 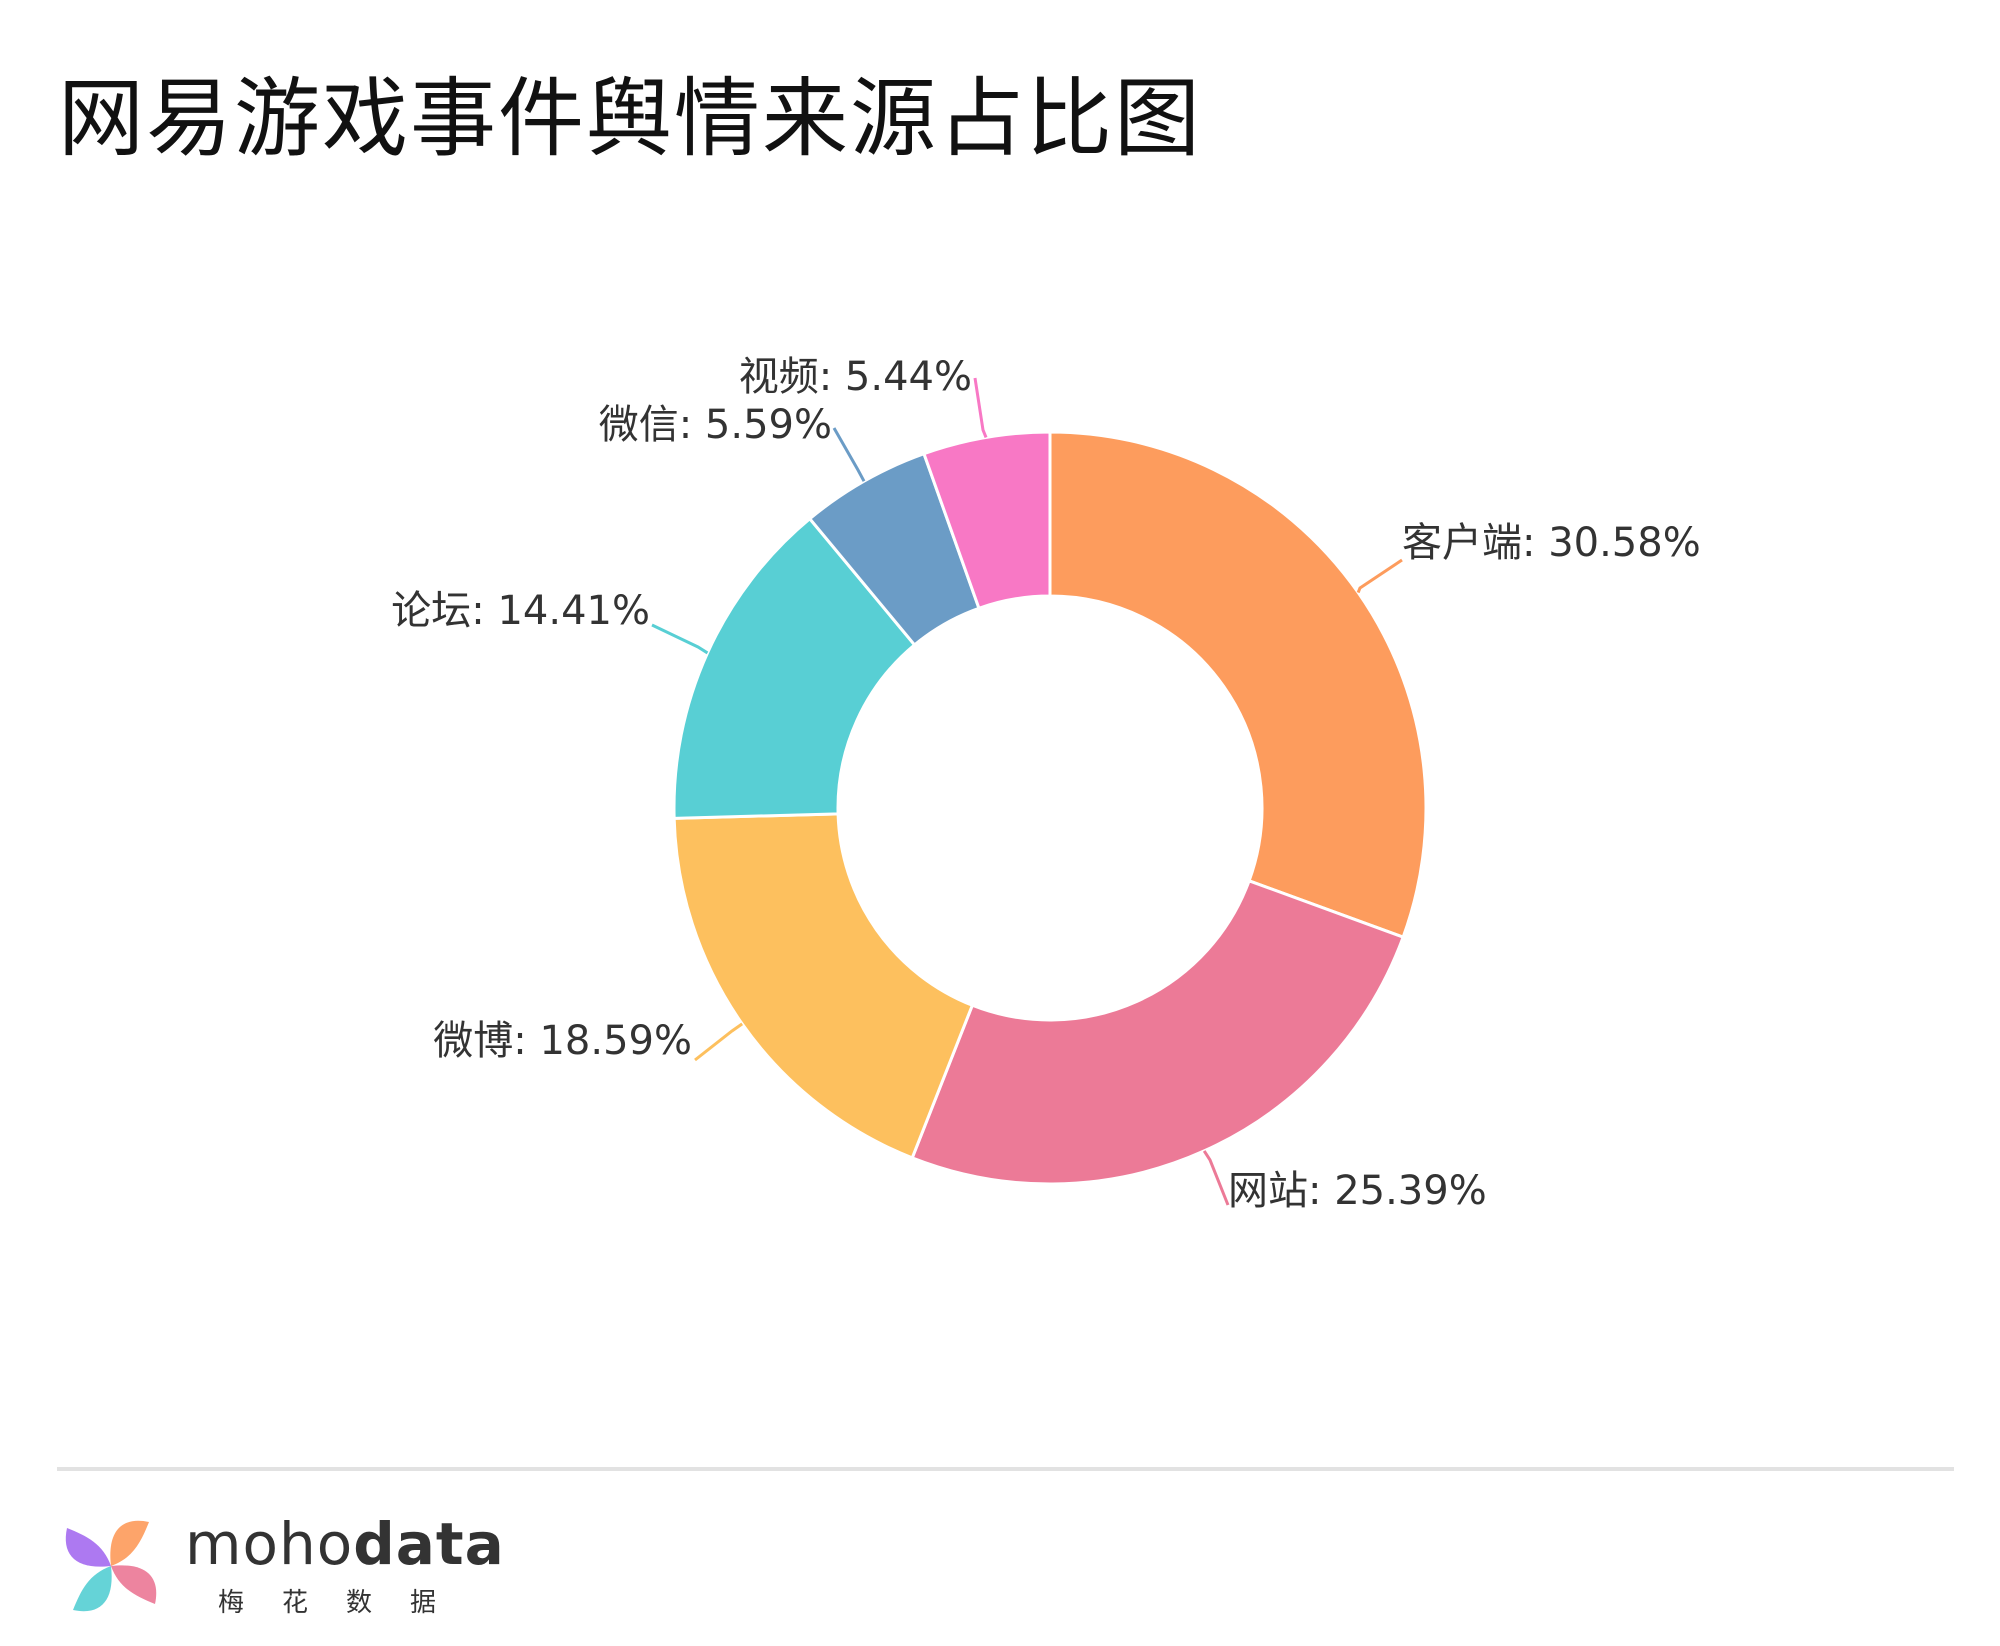 I want to click on chart-title: 网易游戏事件舆情来源占比图, so click(x=630, y=119).